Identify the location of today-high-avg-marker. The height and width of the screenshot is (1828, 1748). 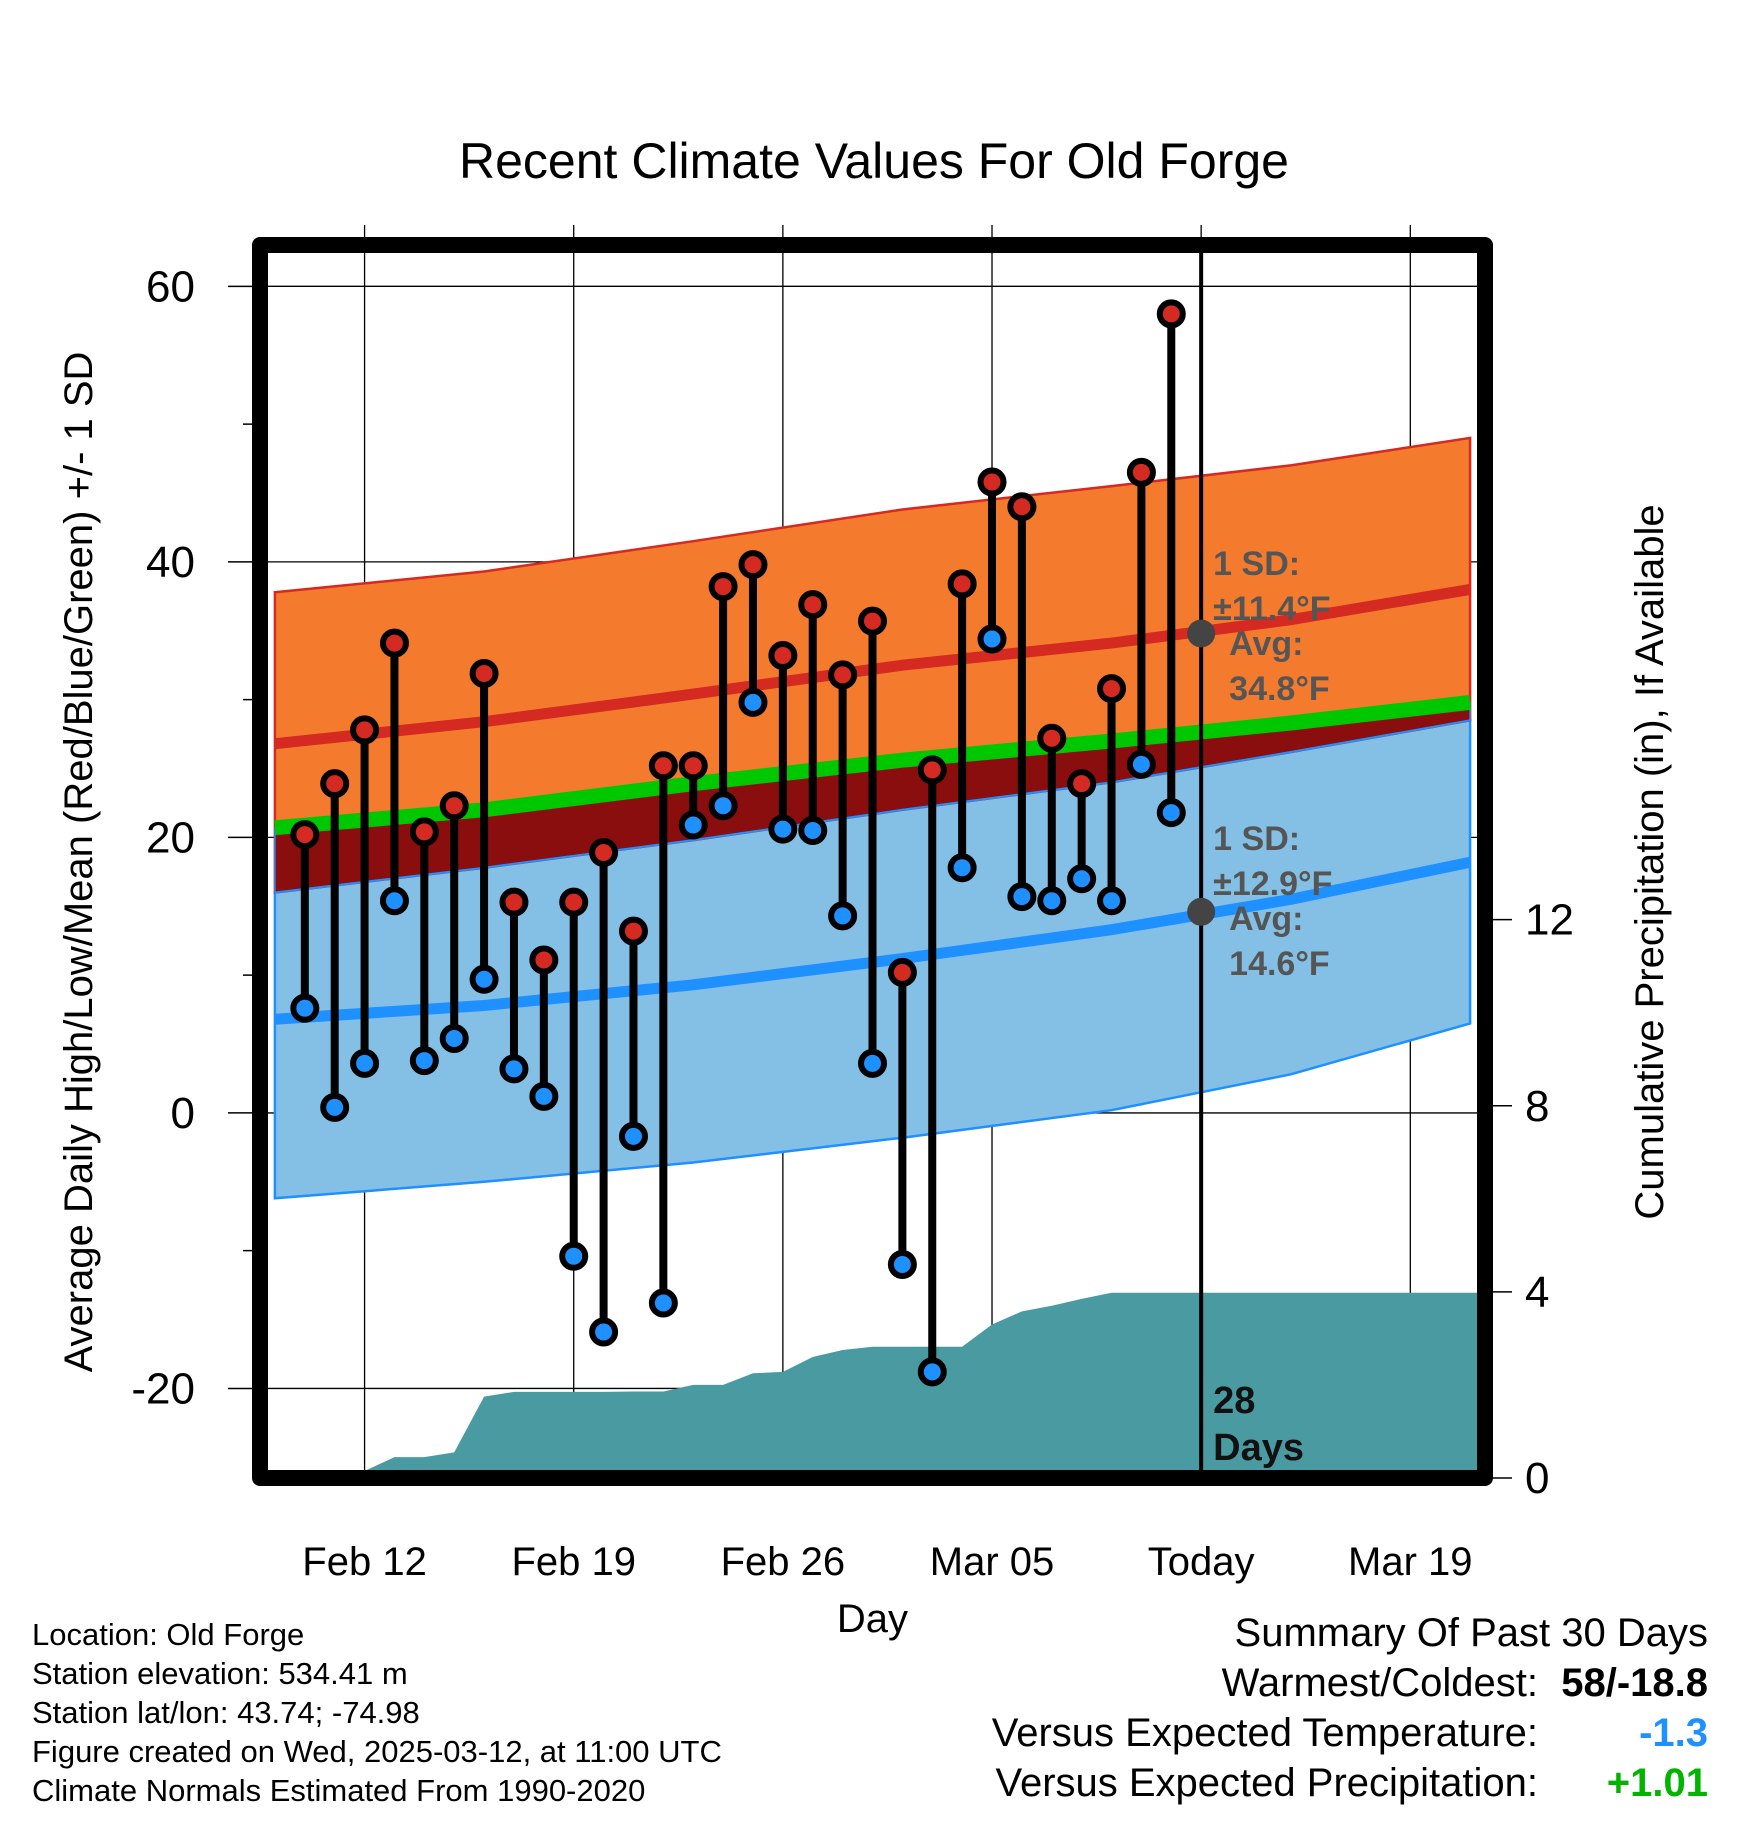
(1201, 633).